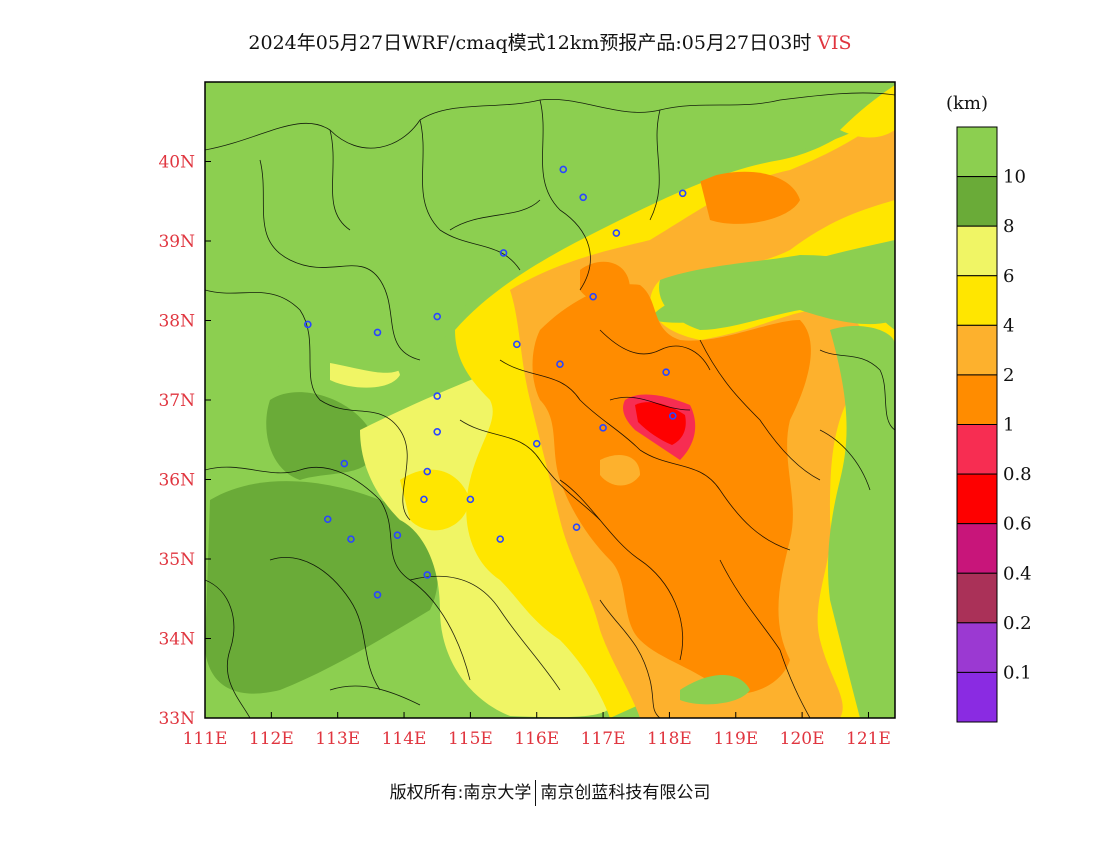 Image resolution: width=1100 pixels, height=850 pixels. What do you see at coordinates (967, 103) in the screenshot?
I see `legend-unit: (km)` at bounding box center [967, 103].